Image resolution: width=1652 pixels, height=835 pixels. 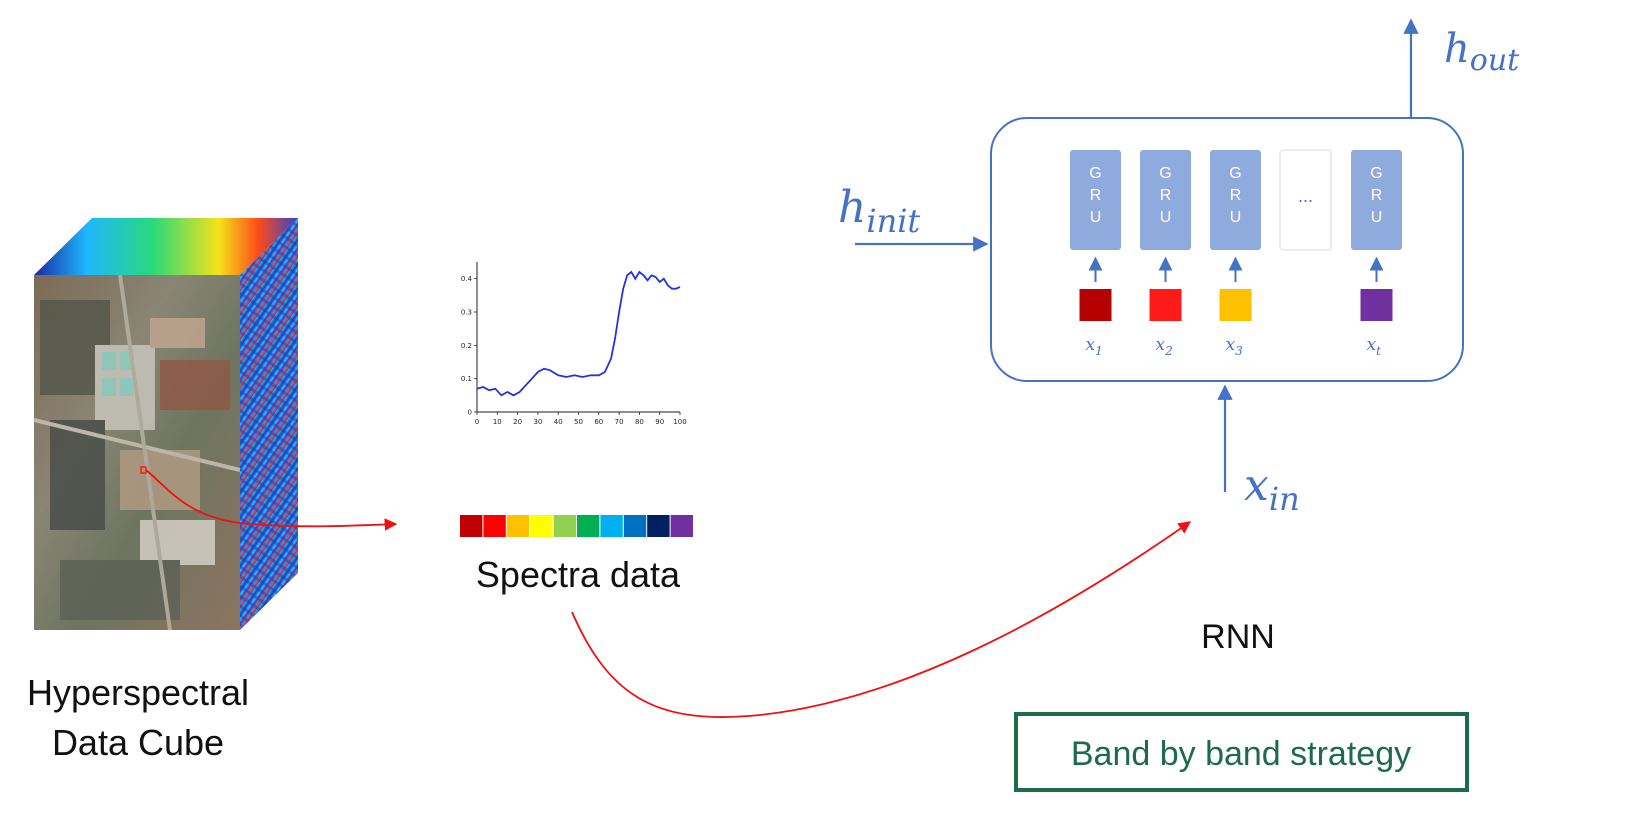 I want to click on spectrum-y-tick-label: 0.4, so click(x=467, y=279).